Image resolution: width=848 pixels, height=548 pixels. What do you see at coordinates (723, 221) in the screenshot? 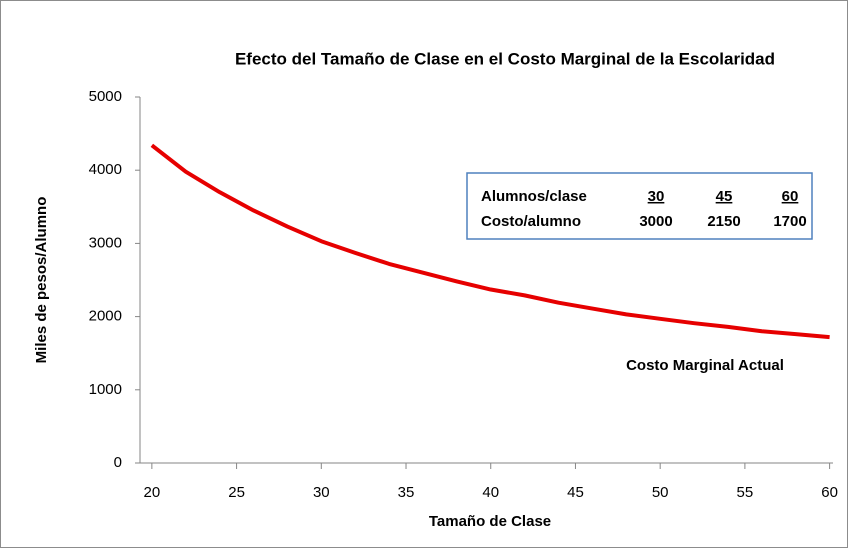
I see `note-table-cell: 2150` at bounding box center [723, 221].